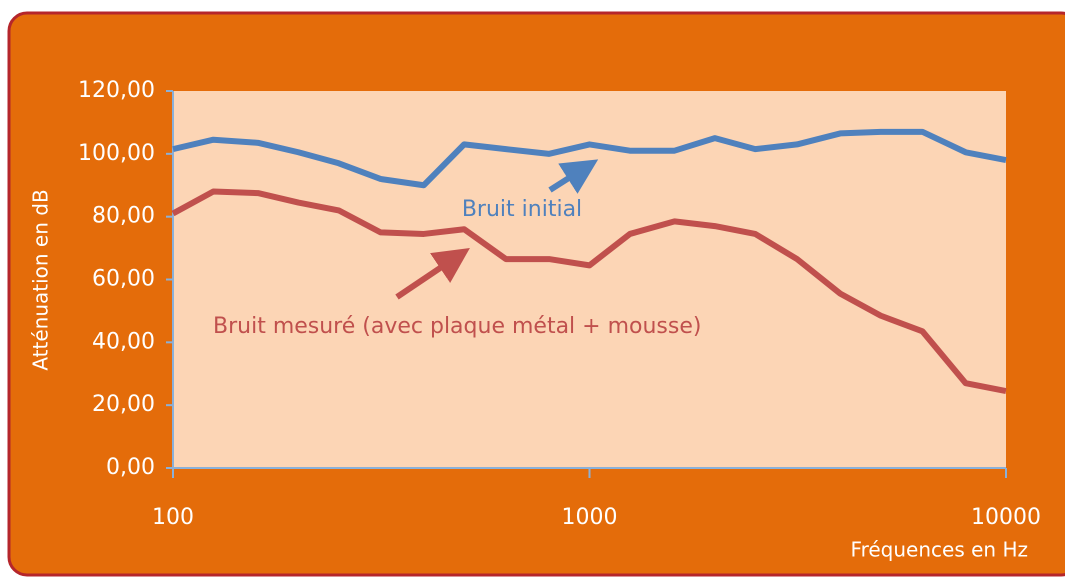 The image size is (1065, 583). What do you see at coordinates (116, 153) in the screenshot?
I see `y-tick-label: 100,00` at bounding box center [116, 153].